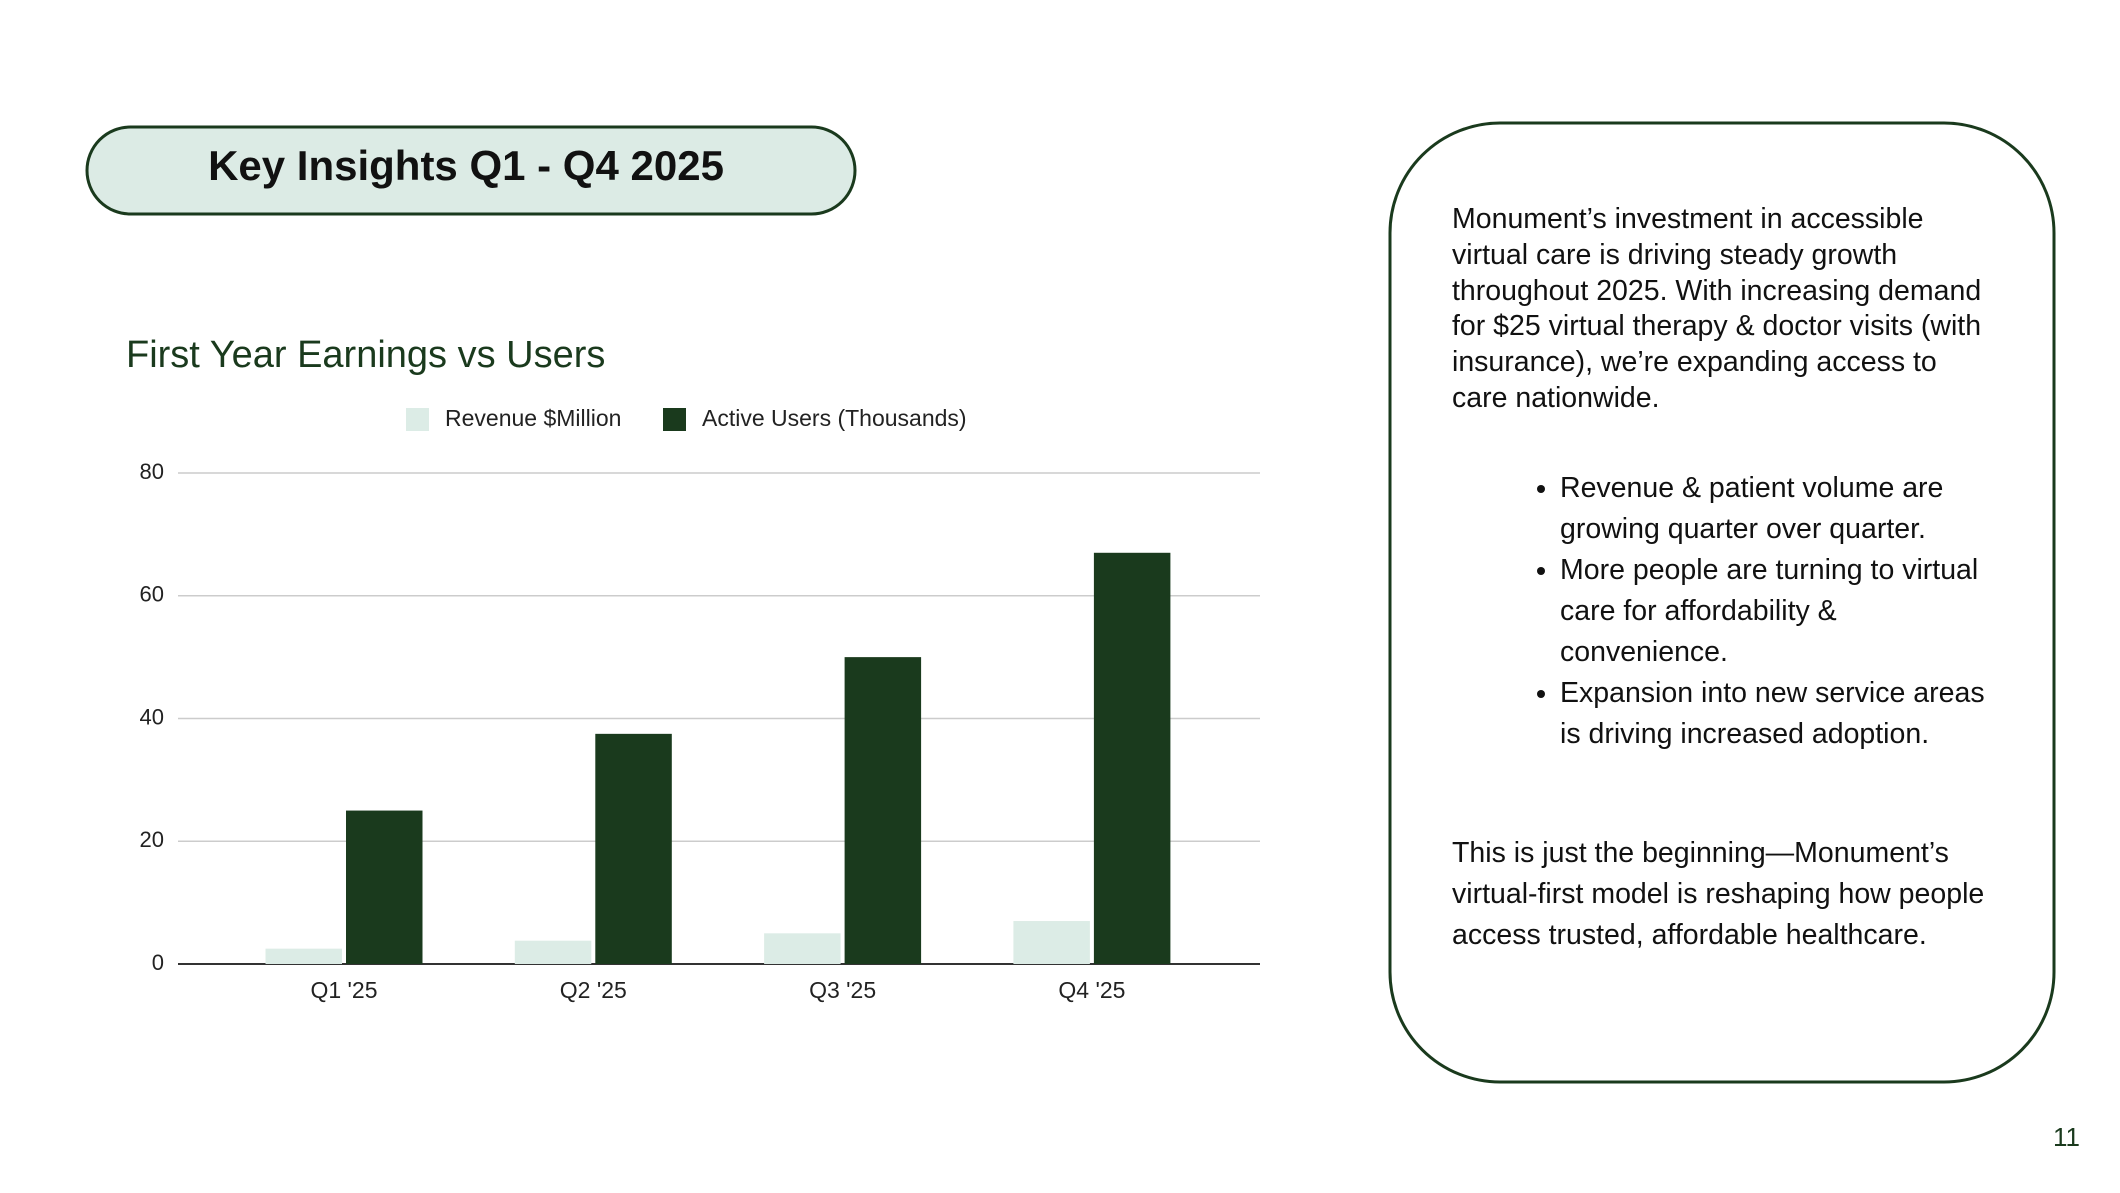  Describe the element at coordinates (2066, 1137) in the screenshot. I see `page-number: 11` at that location.